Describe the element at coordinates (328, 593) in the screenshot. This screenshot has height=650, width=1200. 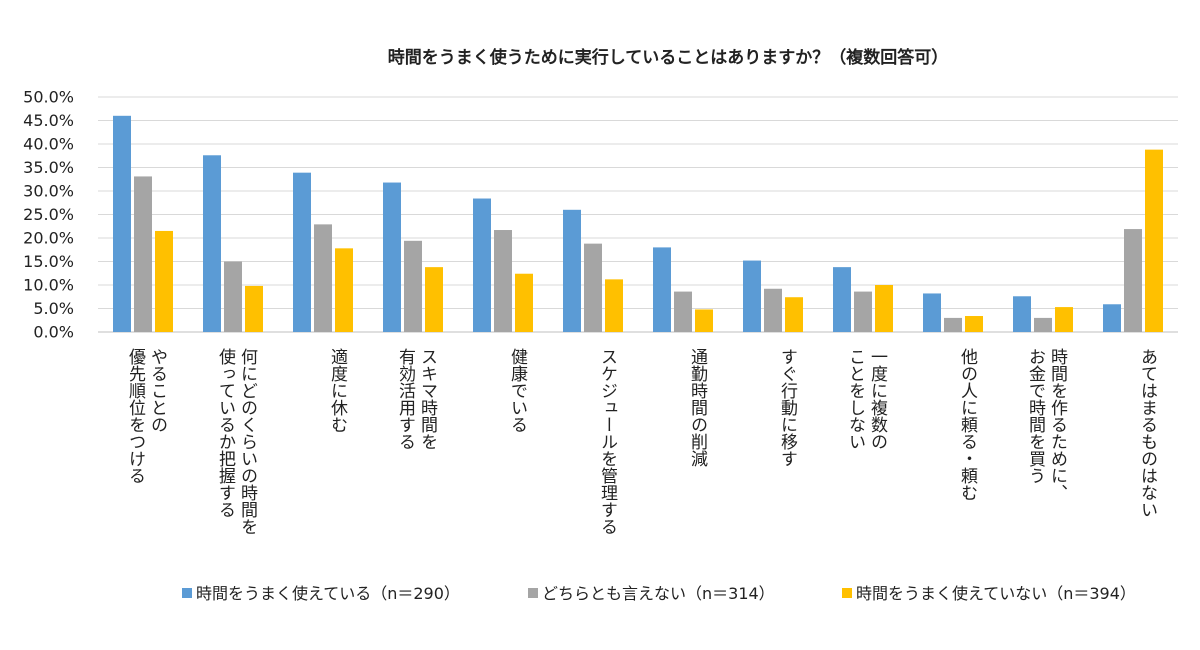
I see `legend-label: 時間をうまく使えている（n＝290）` at that location.